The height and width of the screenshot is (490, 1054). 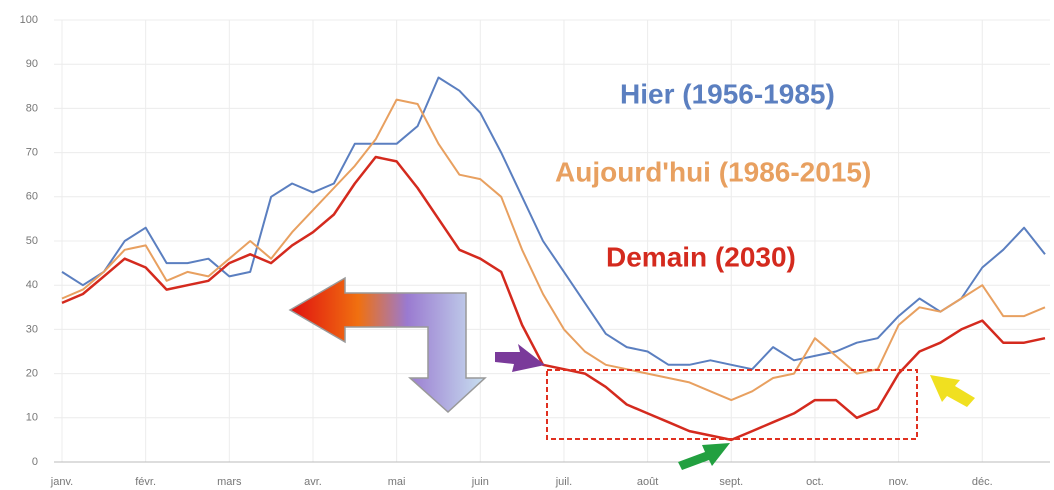 I want to click on x-tick-label: avr., so click(x=313, y=482).